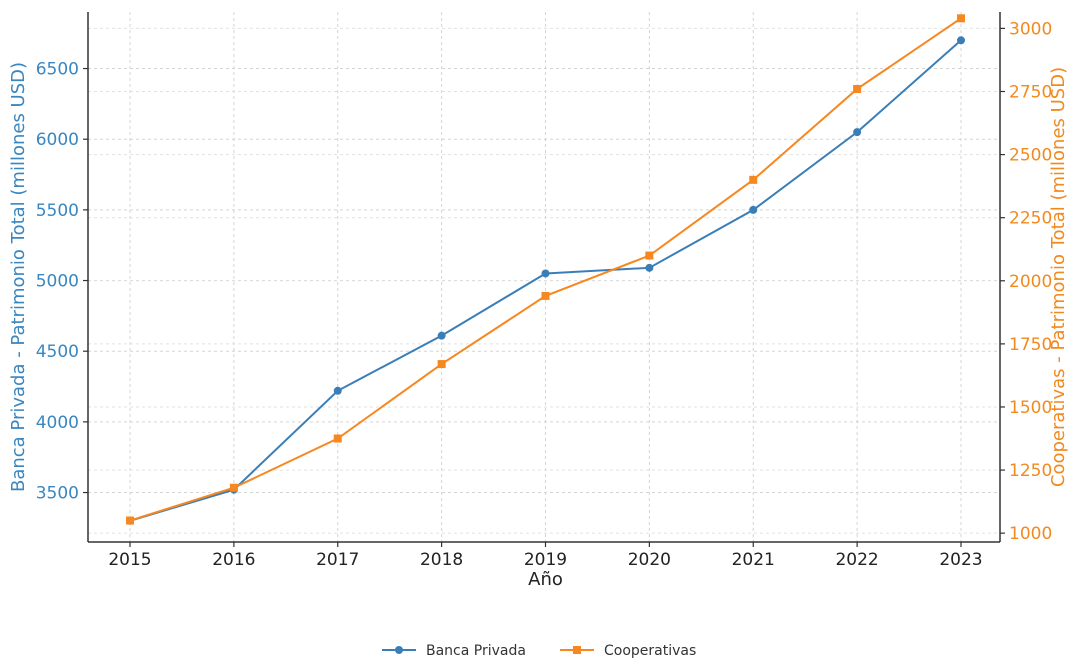 Image resolution: width=1080 pixels, height=662 pixels. I want to click on y-left-tick-label: 4500, so click(57, 352).